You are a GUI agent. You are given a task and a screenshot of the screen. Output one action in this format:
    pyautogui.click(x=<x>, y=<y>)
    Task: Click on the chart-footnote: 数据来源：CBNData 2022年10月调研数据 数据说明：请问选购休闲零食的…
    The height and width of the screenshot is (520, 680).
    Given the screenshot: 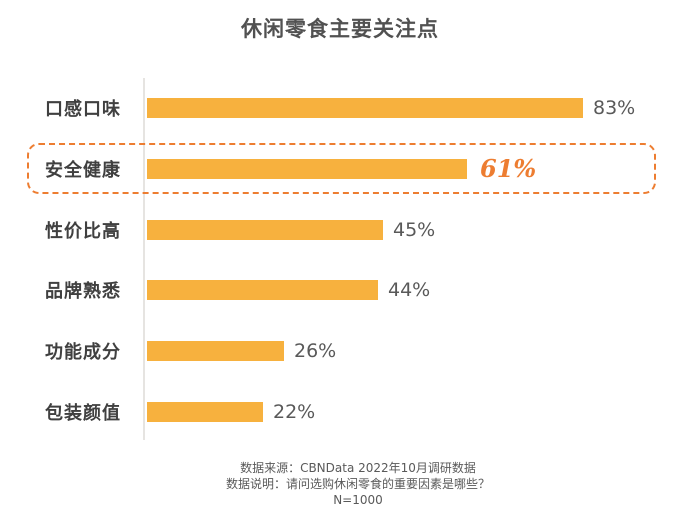 What is the action you would take?
    pyautogui.click(x=349, y=484)
    